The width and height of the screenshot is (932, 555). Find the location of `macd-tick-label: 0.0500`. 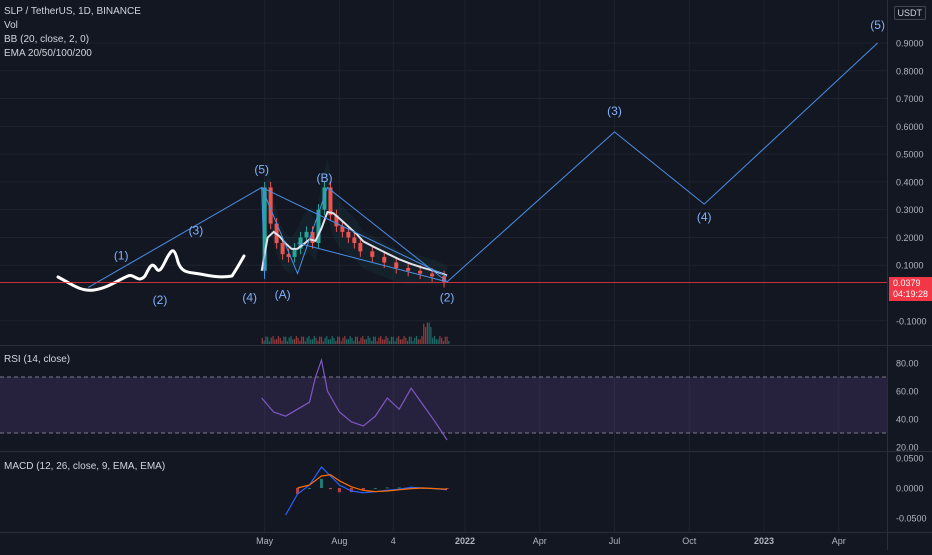

macd-tick-label: 0.0500 is located at coordinates (910, 459).